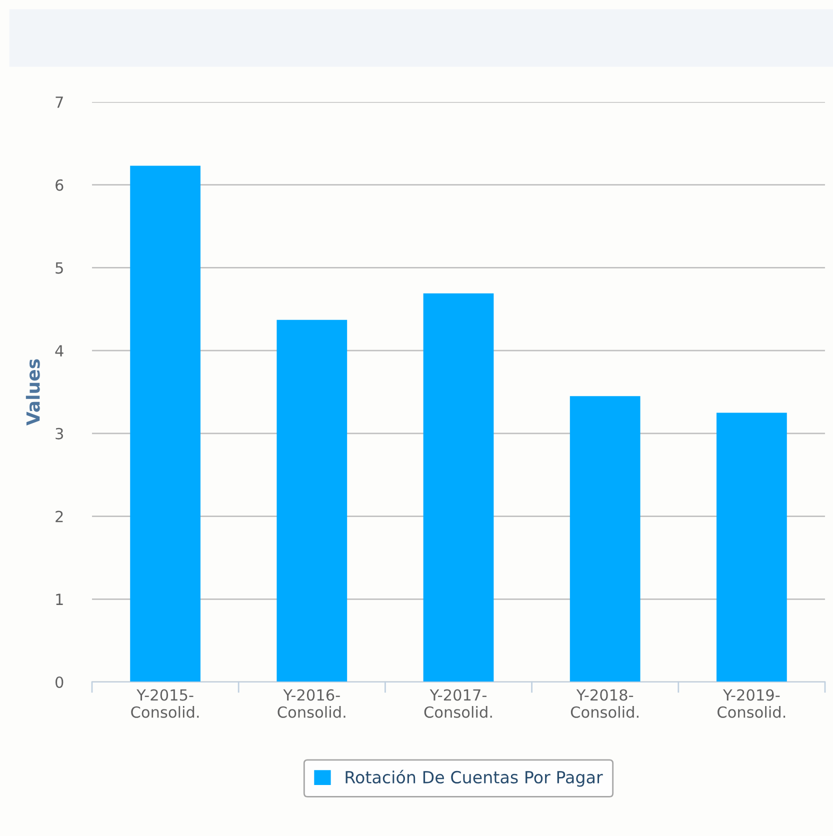 The image size is (833, 836). I want to click on y-tick-label: 1, so click(59, 599).